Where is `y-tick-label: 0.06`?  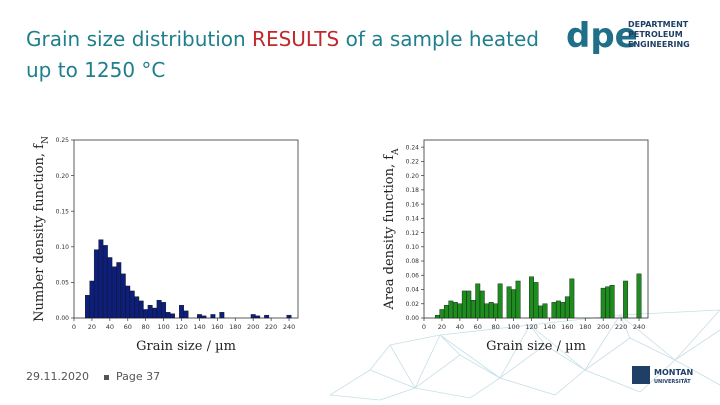
y-tick-label: 0.06 is located at coordinates (413, 275).